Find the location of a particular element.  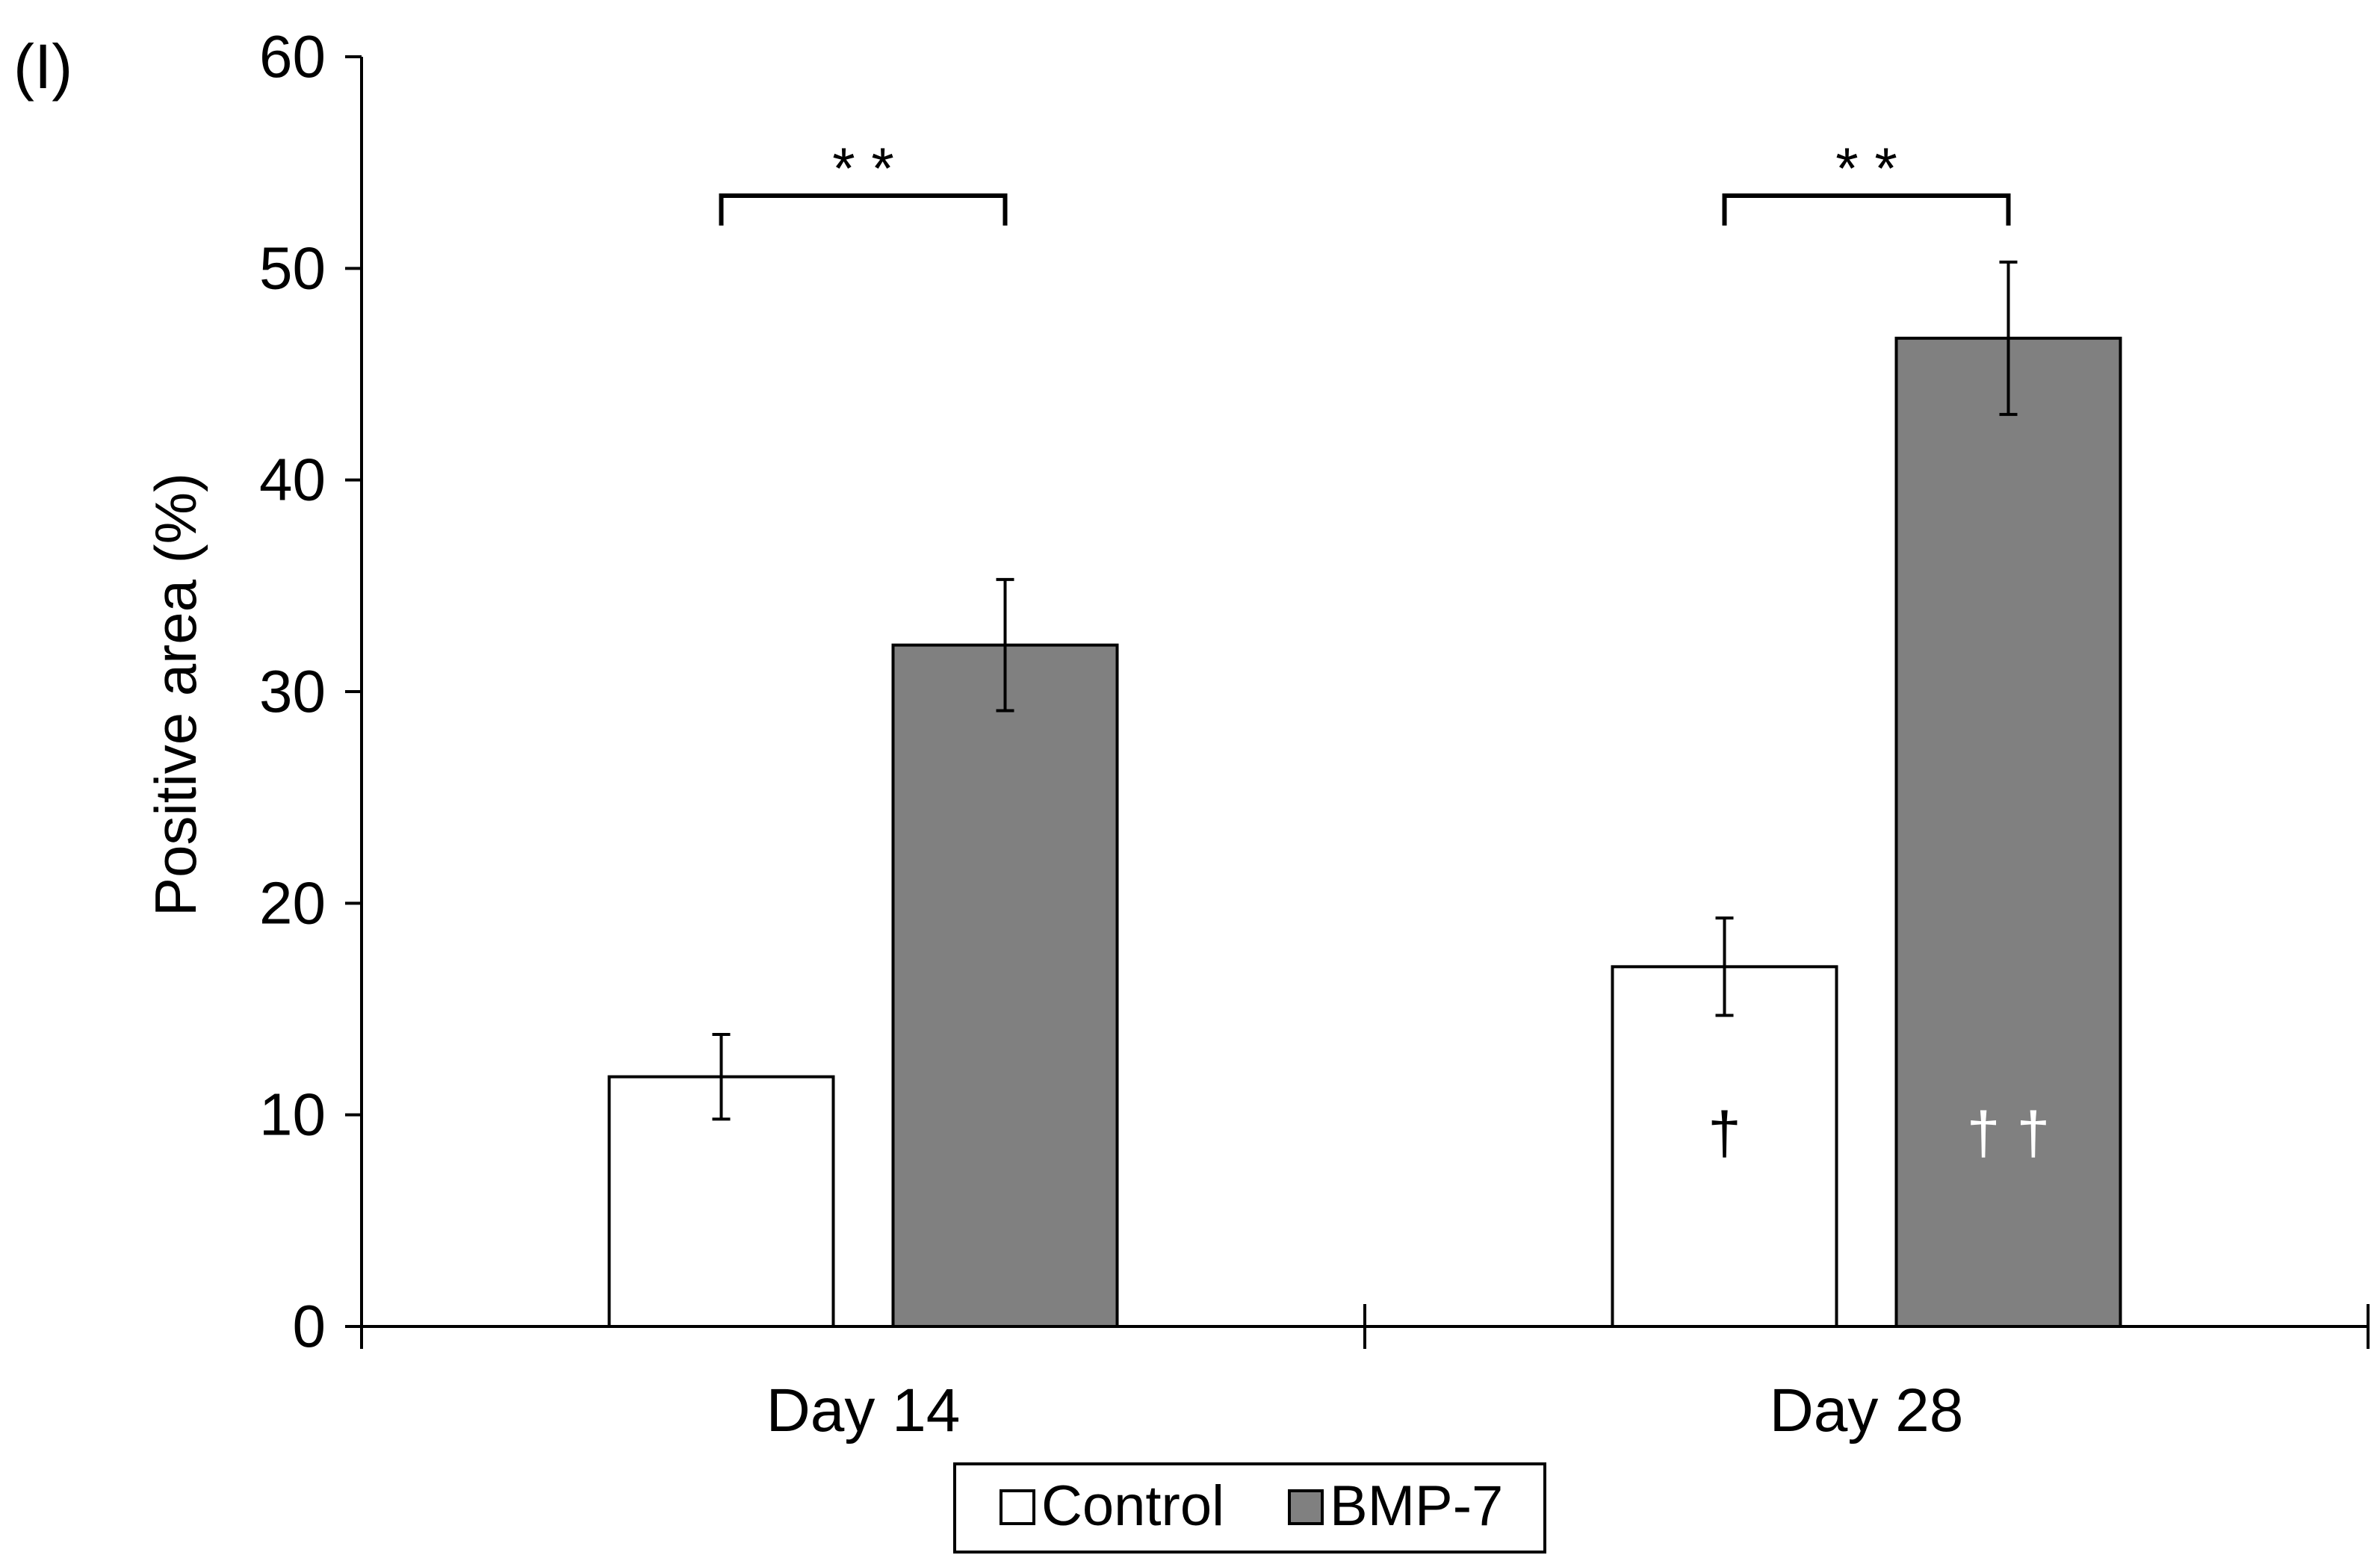

legend-label: BMP-7 is located at coordinates (1416, 1506).